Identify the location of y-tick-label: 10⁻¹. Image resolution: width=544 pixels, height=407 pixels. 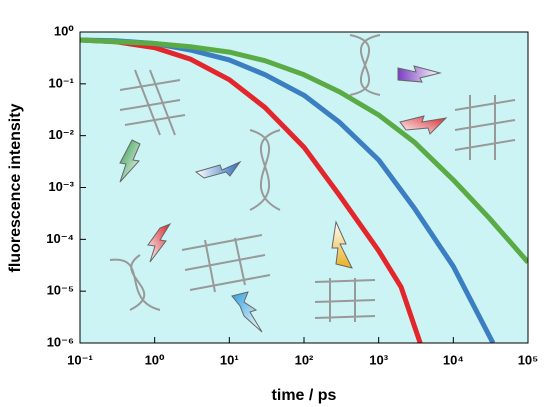
(61, 82).